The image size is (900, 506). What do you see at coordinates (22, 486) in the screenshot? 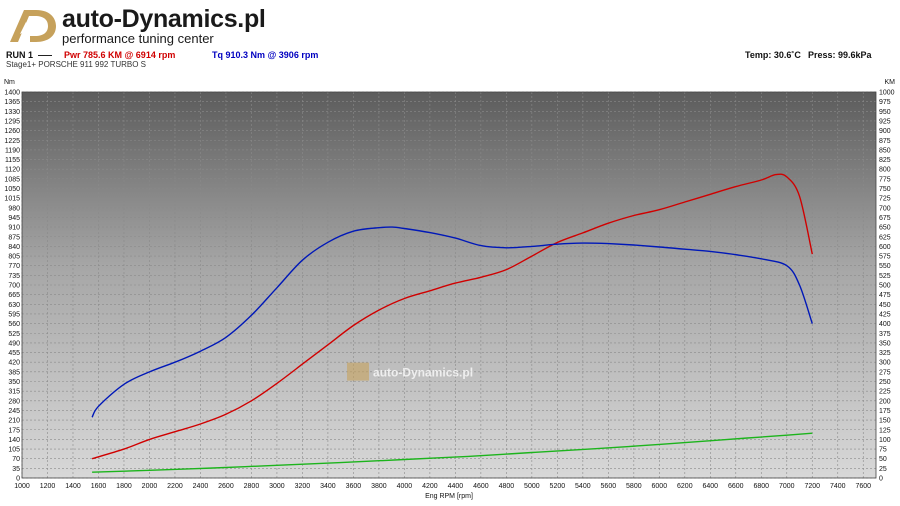
I see `x-tick-label: 1000` at bounding box center [22, 486].